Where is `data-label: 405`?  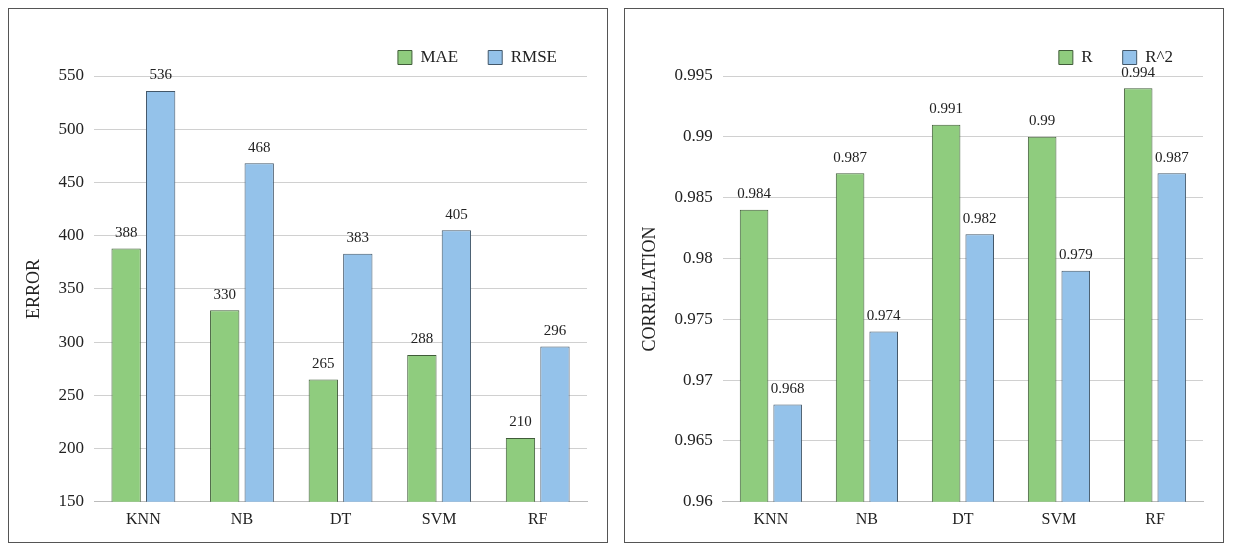 data-label: 405 is located at coordinates (456, 213).